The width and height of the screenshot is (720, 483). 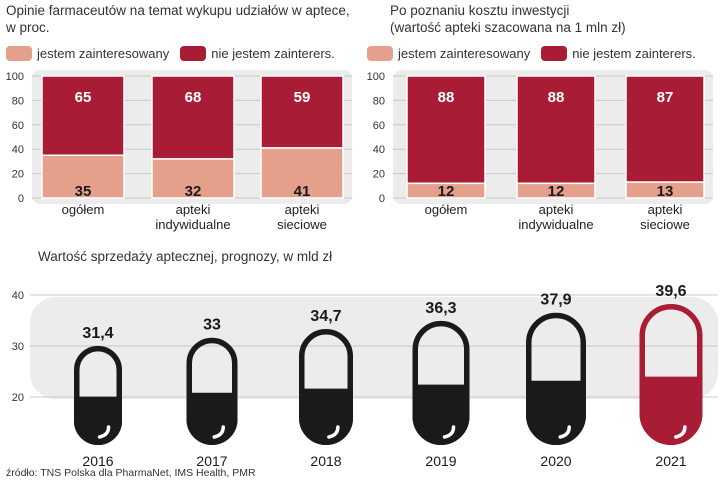 I want to click on chart2-y-tick-label: 80, so click(x=379, y=101).